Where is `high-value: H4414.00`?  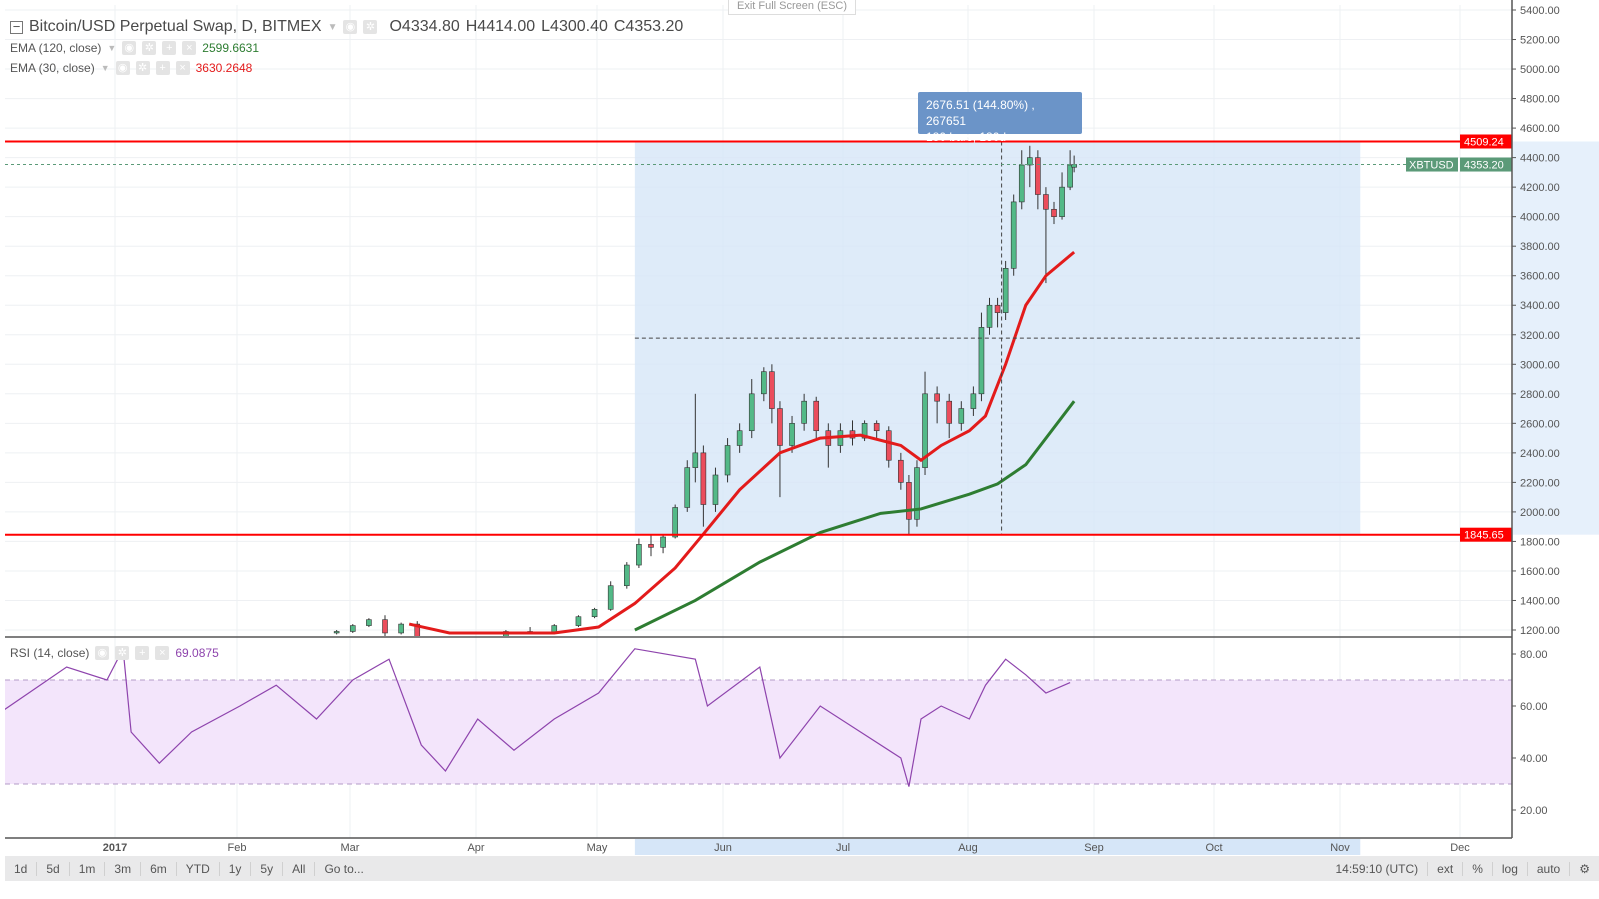
high-value: H4414.00 is located at coordinates (500, 26).